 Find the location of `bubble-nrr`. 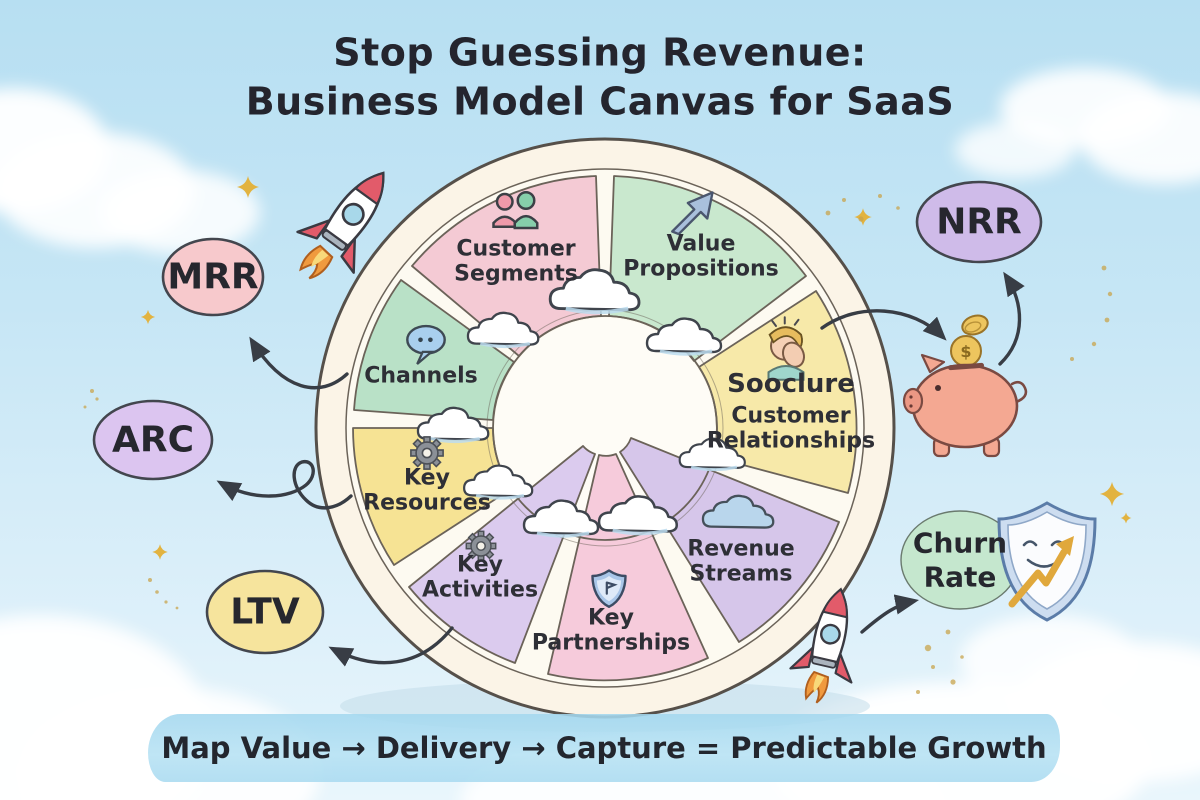

bubble-nrr is located at coordinates (979, 222).